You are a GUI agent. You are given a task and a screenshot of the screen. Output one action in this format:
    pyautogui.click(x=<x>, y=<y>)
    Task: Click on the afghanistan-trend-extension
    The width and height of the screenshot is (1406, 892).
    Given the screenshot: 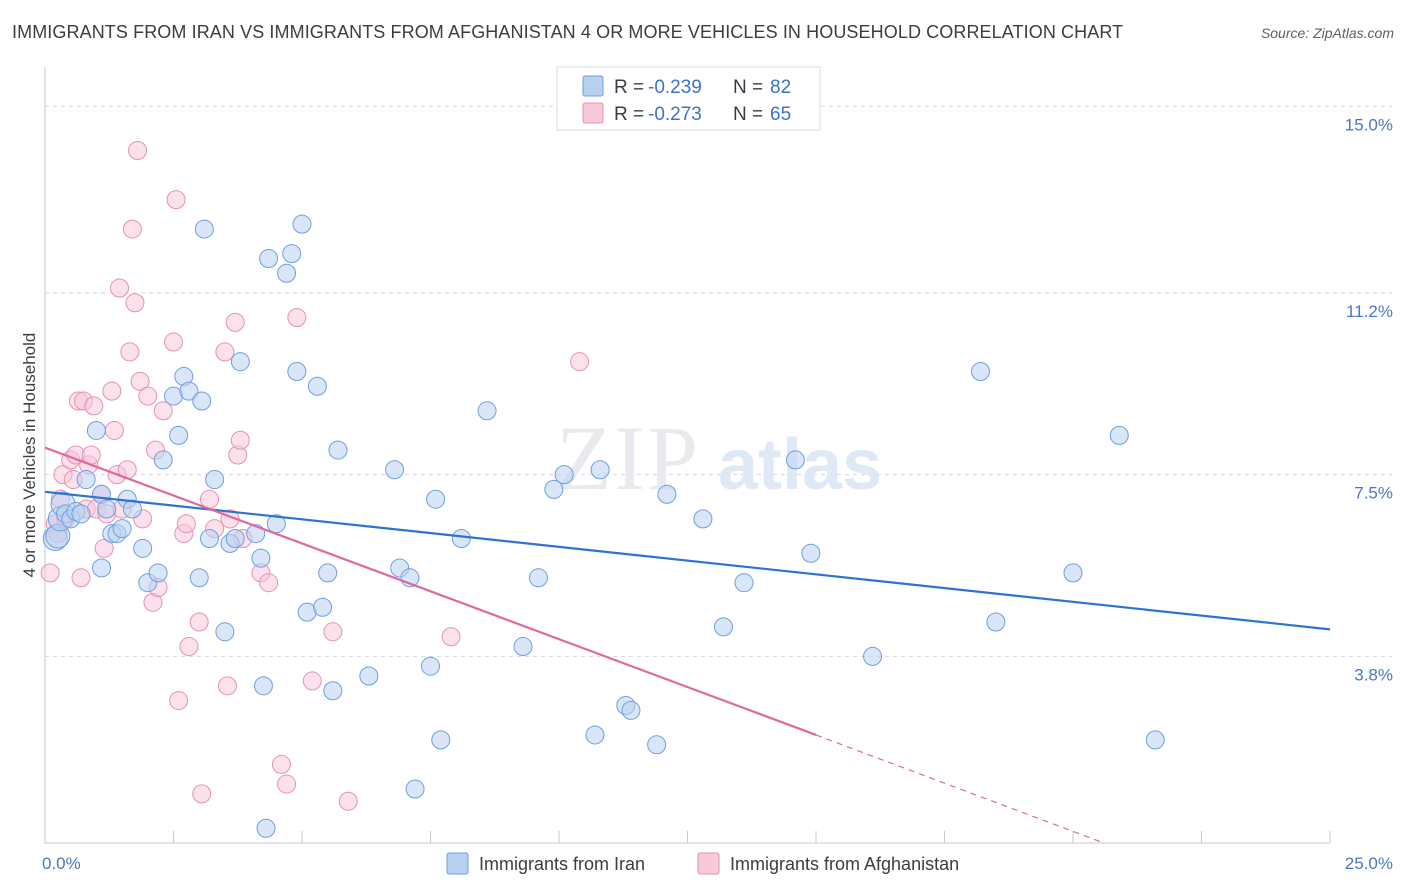 What is the action you would take?
    pyautogui.click(x=960, y=789)
    